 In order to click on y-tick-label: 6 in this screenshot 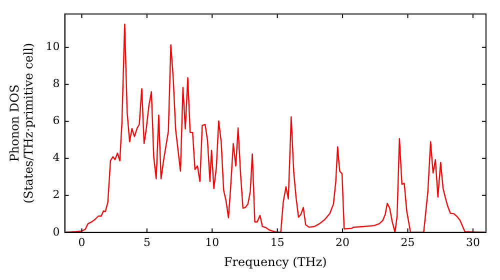, I will do `click(56, 121)`.